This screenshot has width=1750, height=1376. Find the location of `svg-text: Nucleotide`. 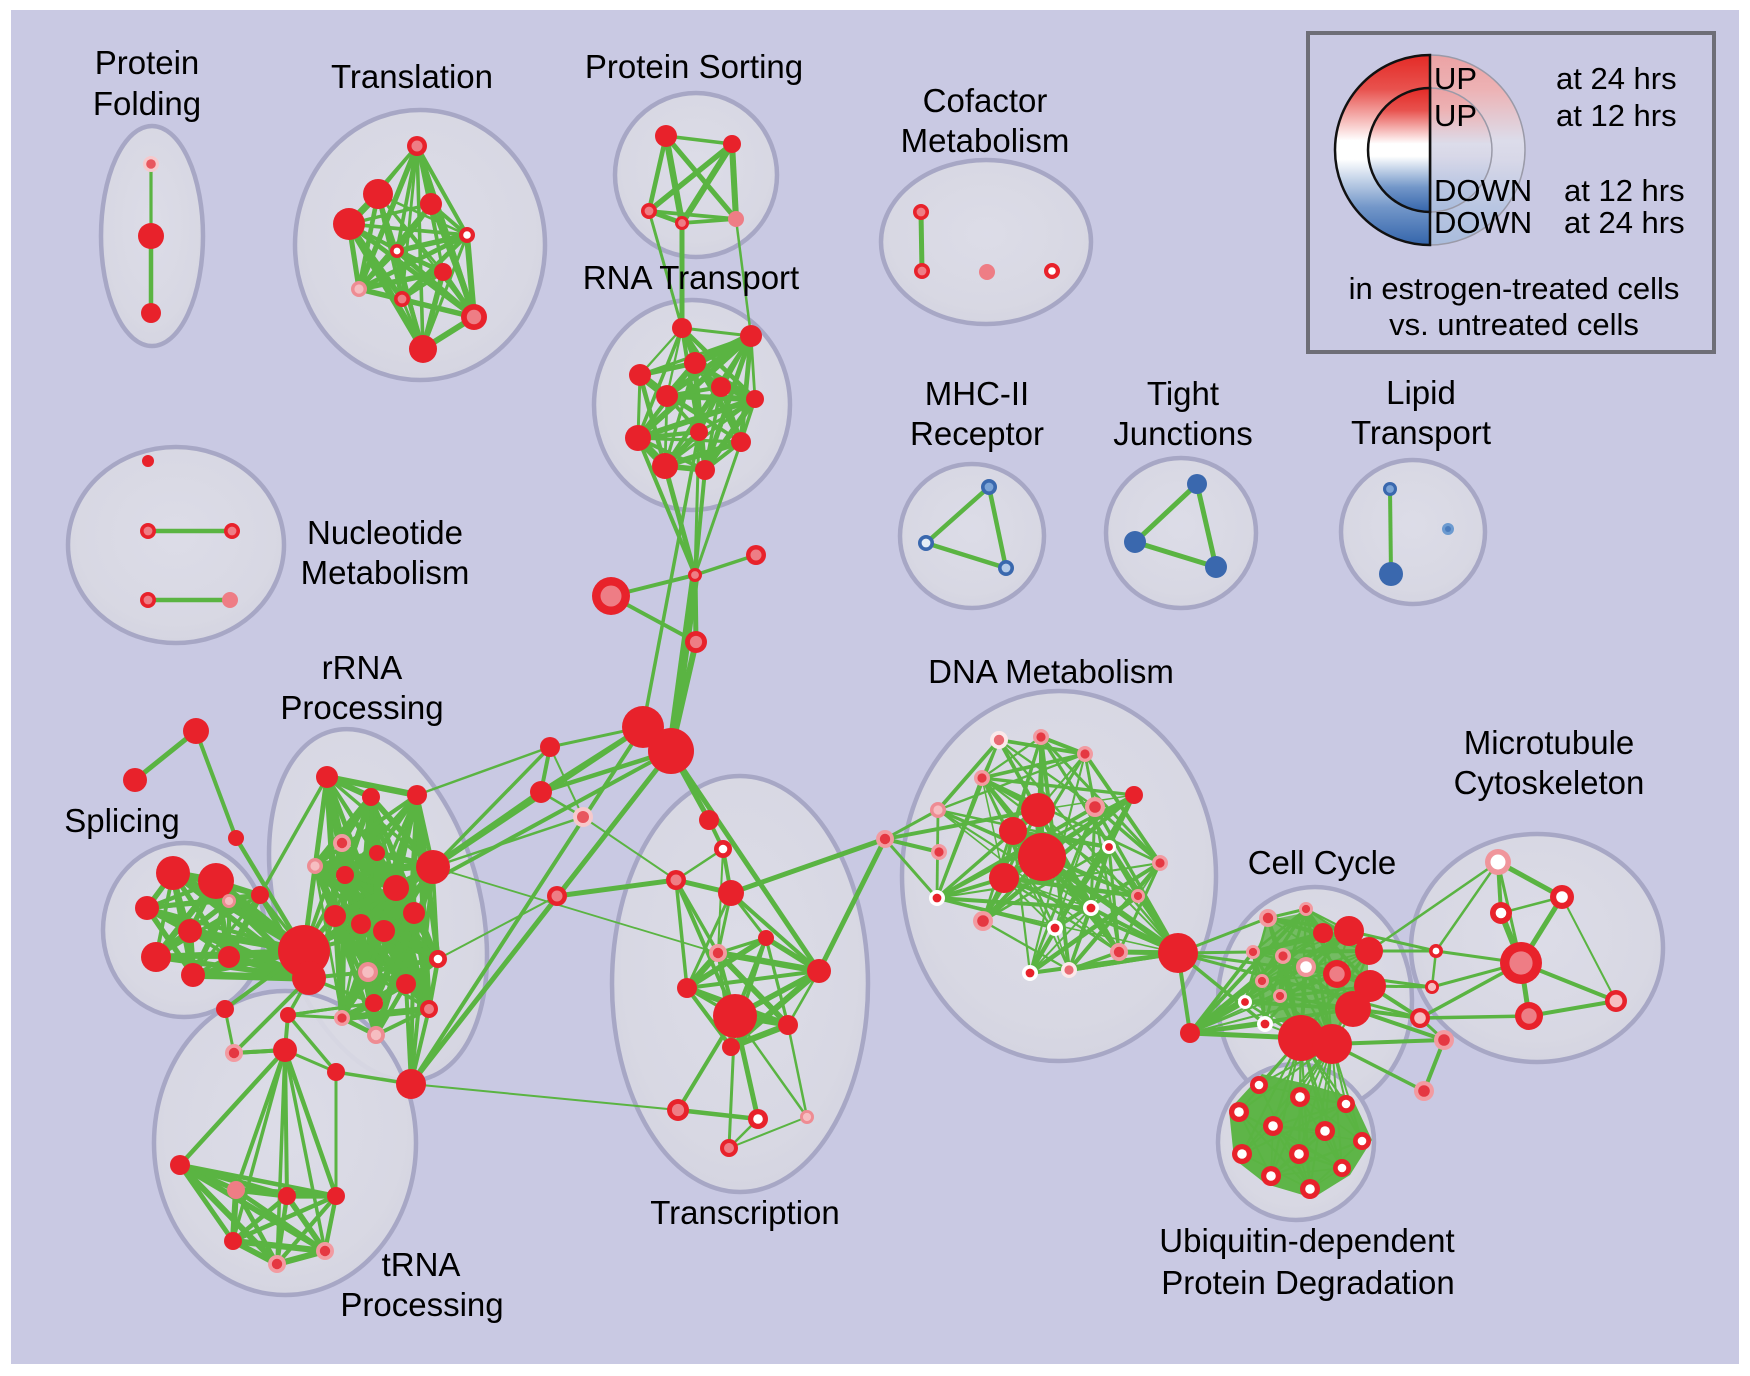

svg-text: Nucleotide is located at coordinates (385, 532).